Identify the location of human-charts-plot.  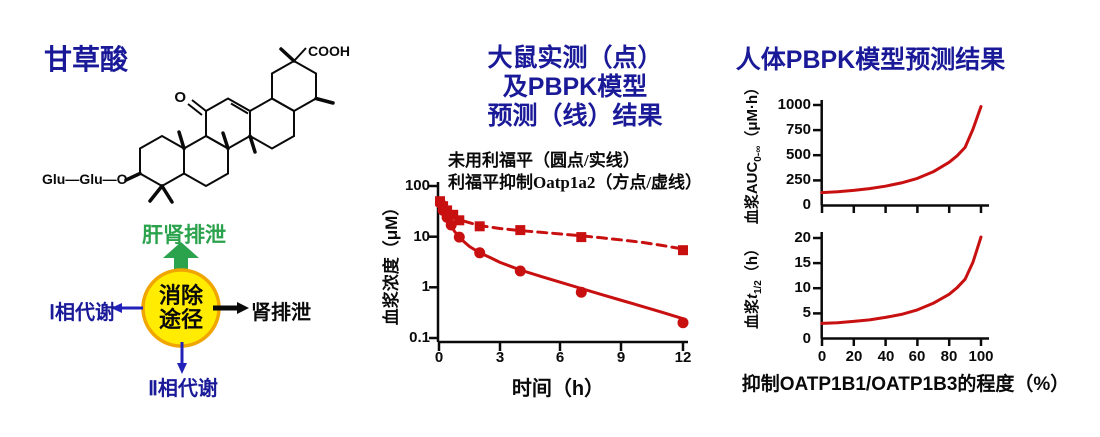
(901, 223).